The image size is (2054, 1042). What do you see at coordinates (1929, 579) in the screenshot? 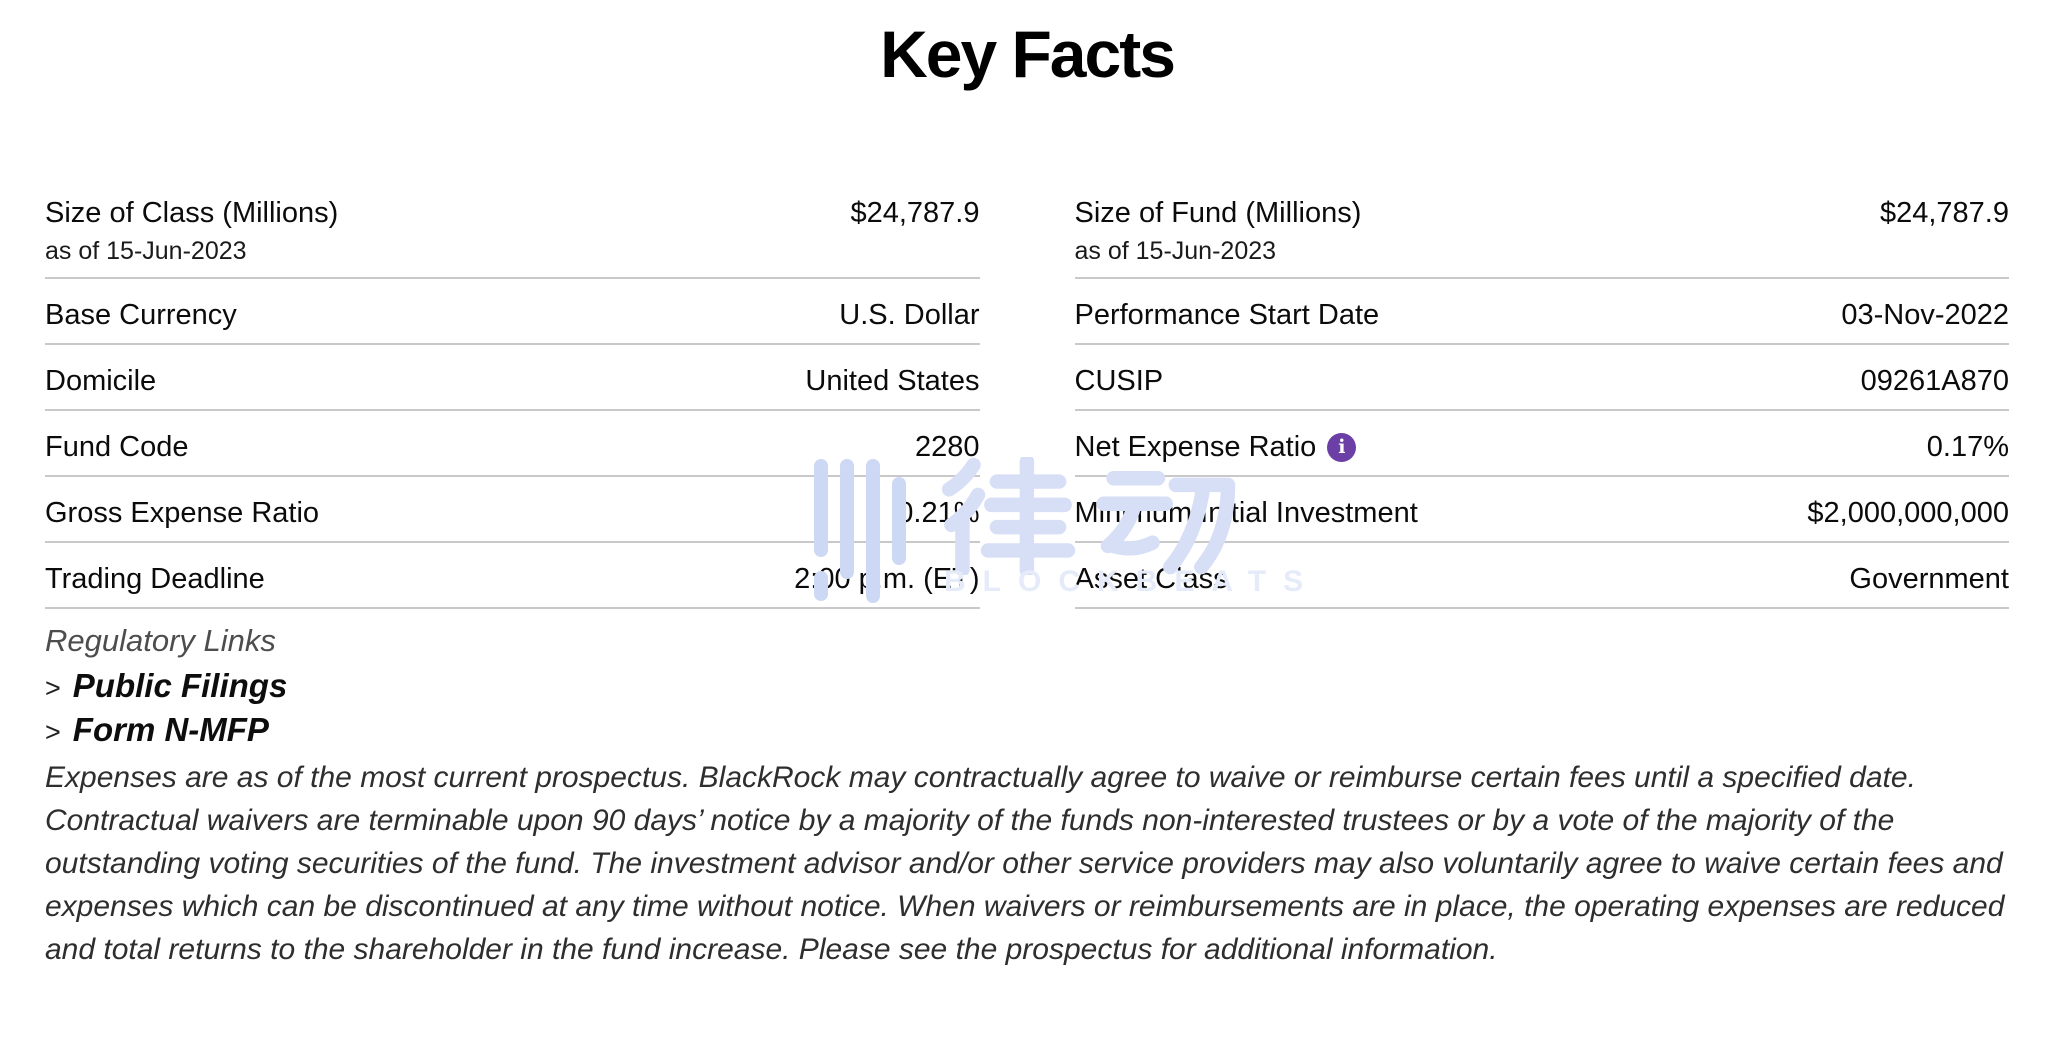
I see `fact-value: Government` at bounding box center [1929, 579].